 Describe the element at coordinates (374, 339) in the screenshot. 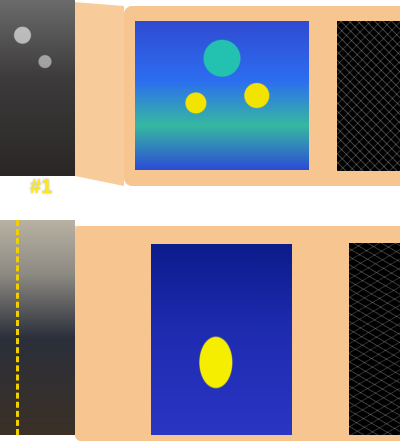

I see `bottom-hog-visualization` at that location.